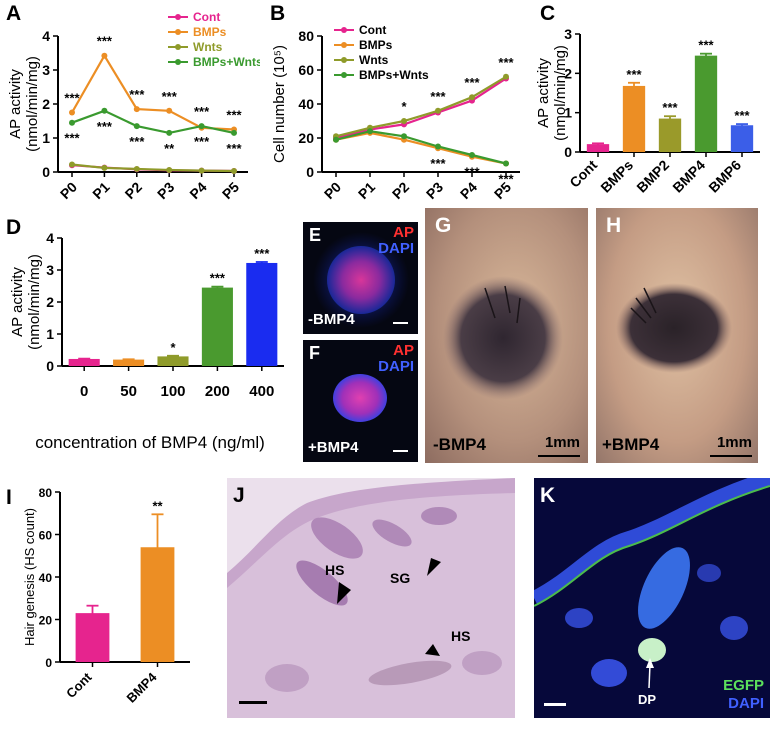 The height and width of the screenshot is (730, 772). Describe the element at coordinates (314, 353) in the screenshot. I see `panel-label-f: F` at that location.